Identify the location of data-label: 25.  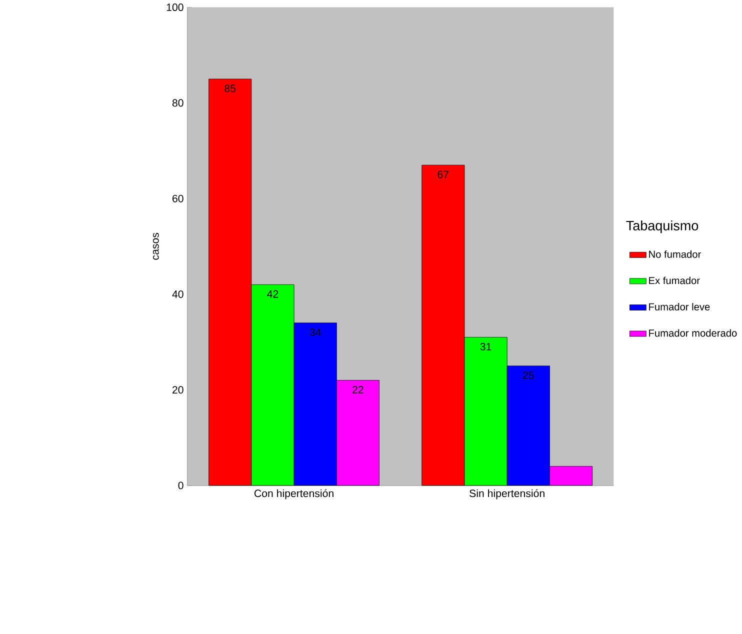
(528, 376).